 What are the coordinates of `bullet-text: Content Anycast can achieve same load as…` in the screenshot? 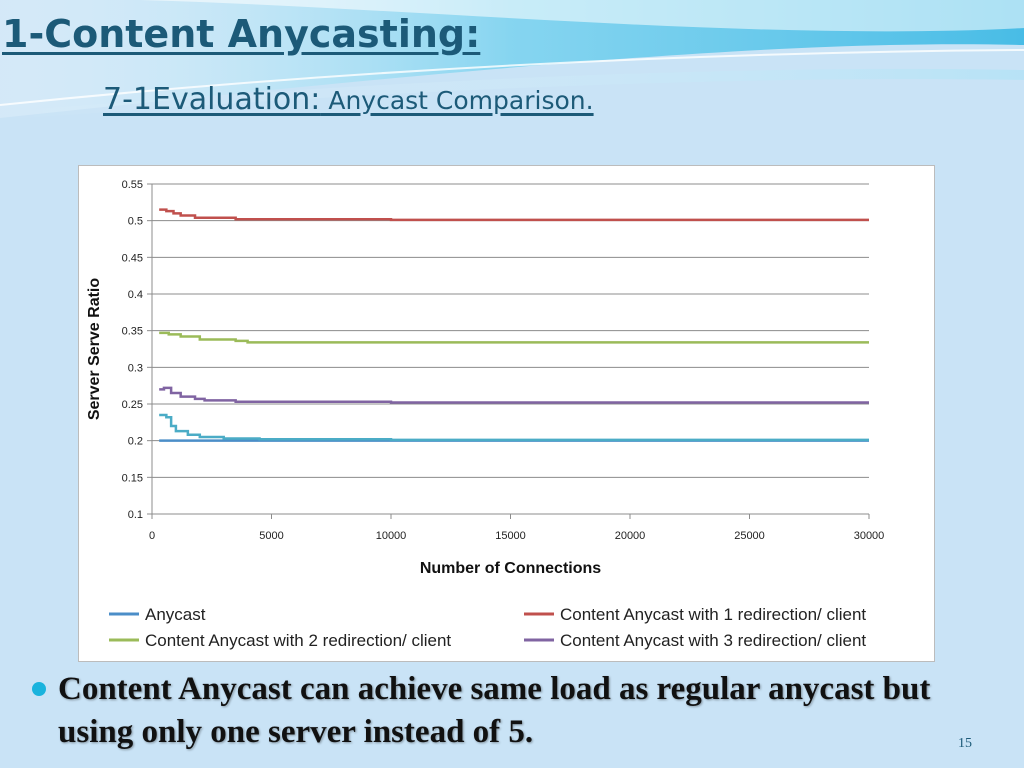 It's located at (494, 710).